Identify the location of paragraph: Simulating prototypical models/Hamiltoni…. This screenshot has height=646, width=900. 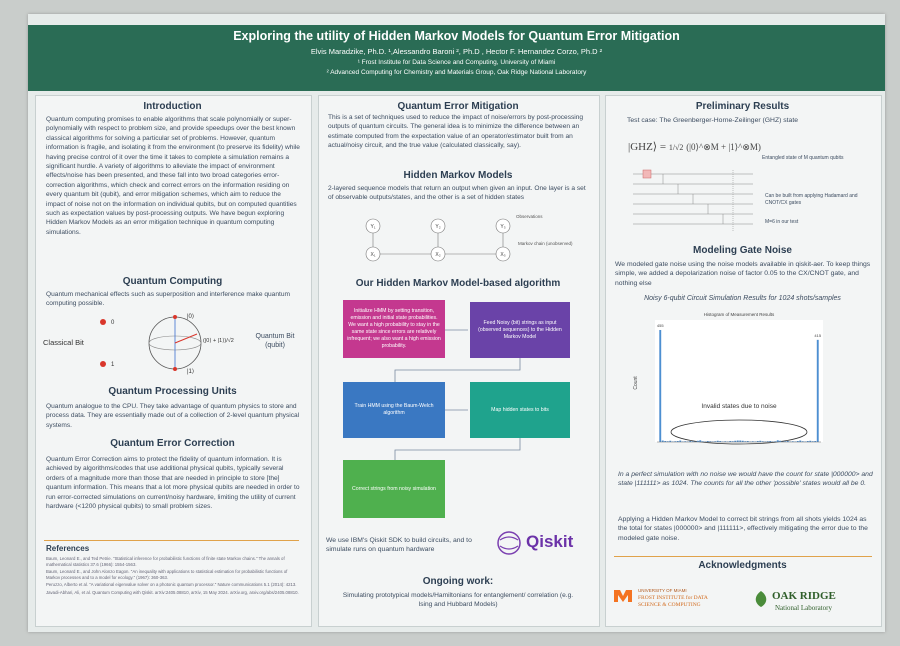
(458, 600).